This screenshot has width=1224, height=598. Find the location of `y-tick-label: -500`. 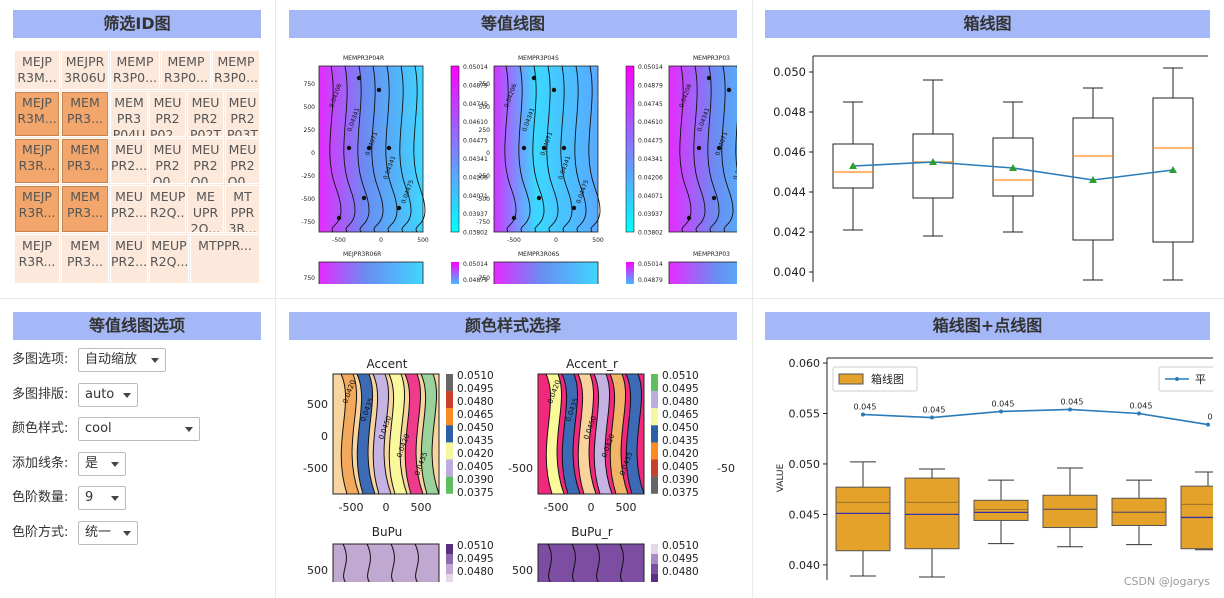

y-tick-label: -500 is located at coordinates (520, 468).